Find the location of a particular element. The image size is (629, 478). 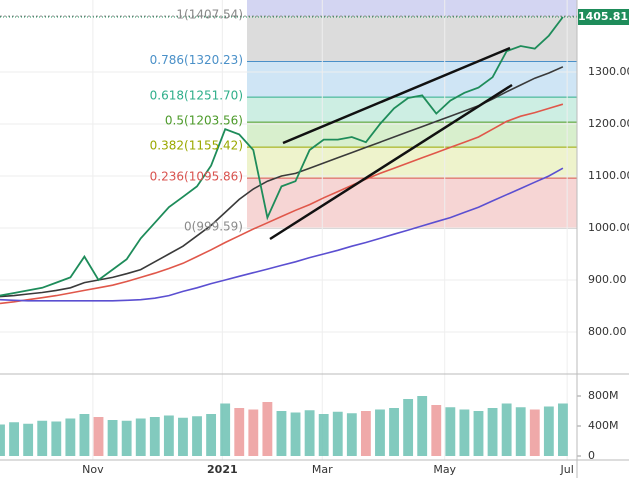

y-tick-label: 900.00 is located at coordinates (607, 279).